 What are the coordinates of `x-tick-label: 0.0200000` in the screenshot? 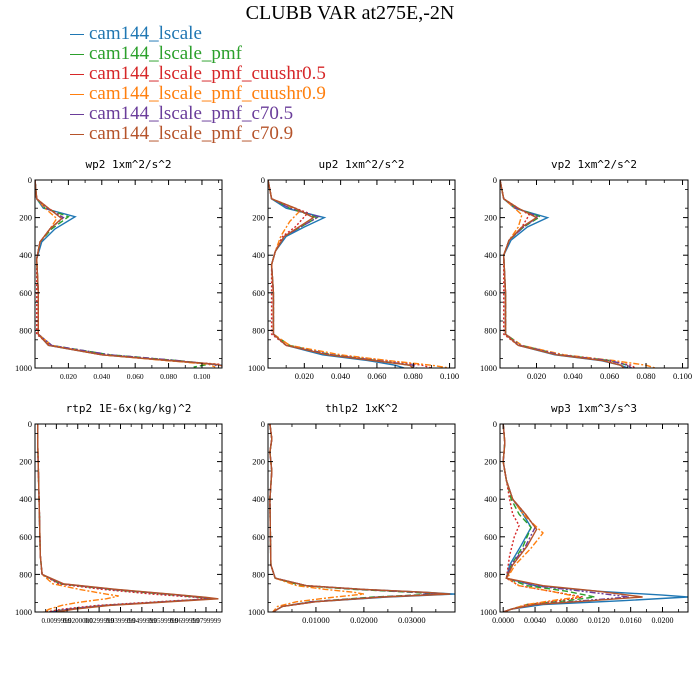 It's located at (78, 621).